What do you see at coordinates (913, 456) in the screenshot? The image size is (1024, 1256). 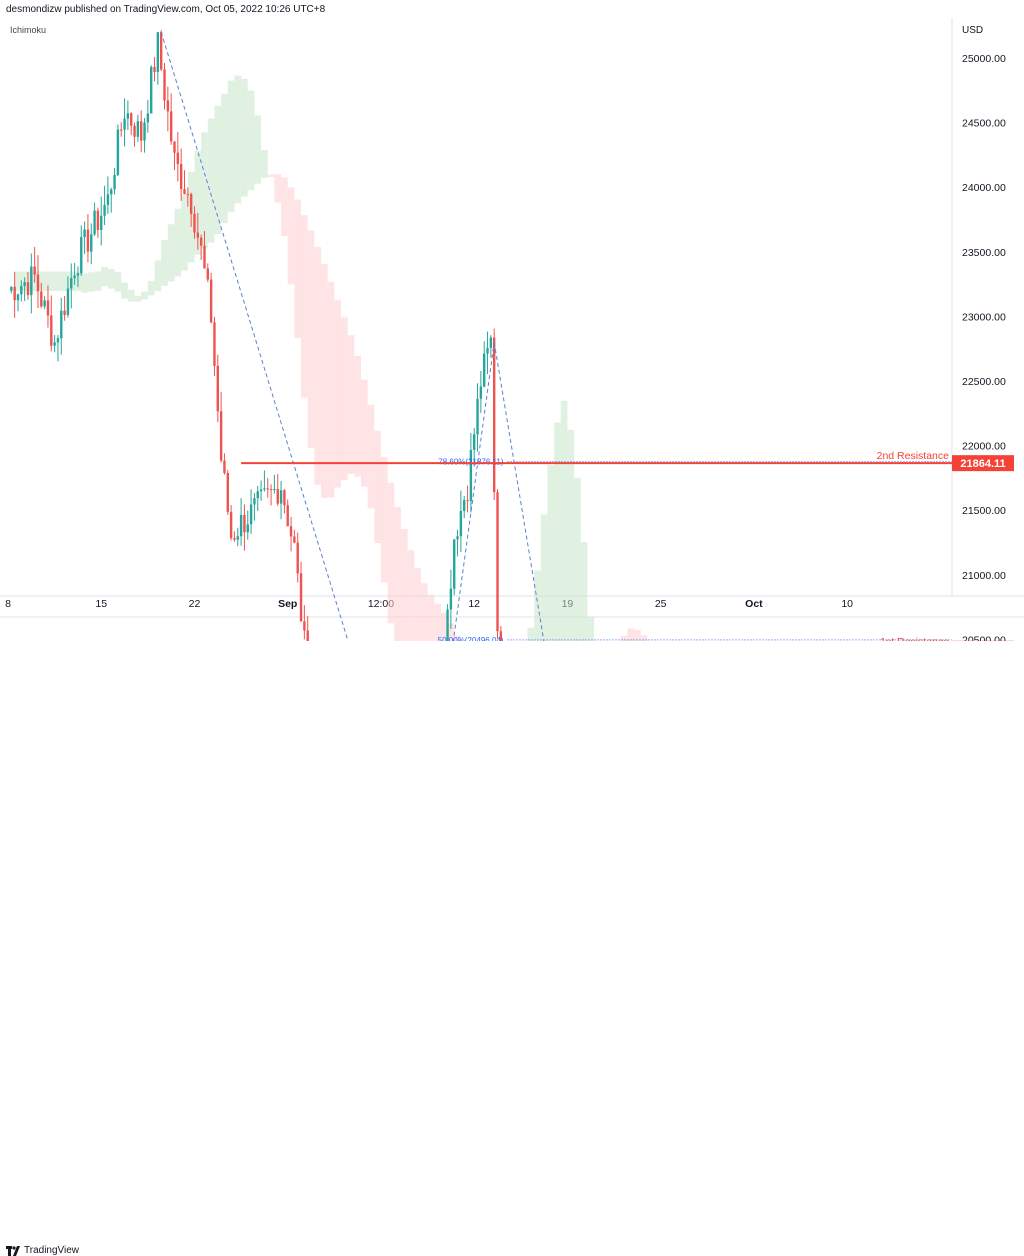 I see `level-name: 2nd Resistance` at bounding box center [913, 456].